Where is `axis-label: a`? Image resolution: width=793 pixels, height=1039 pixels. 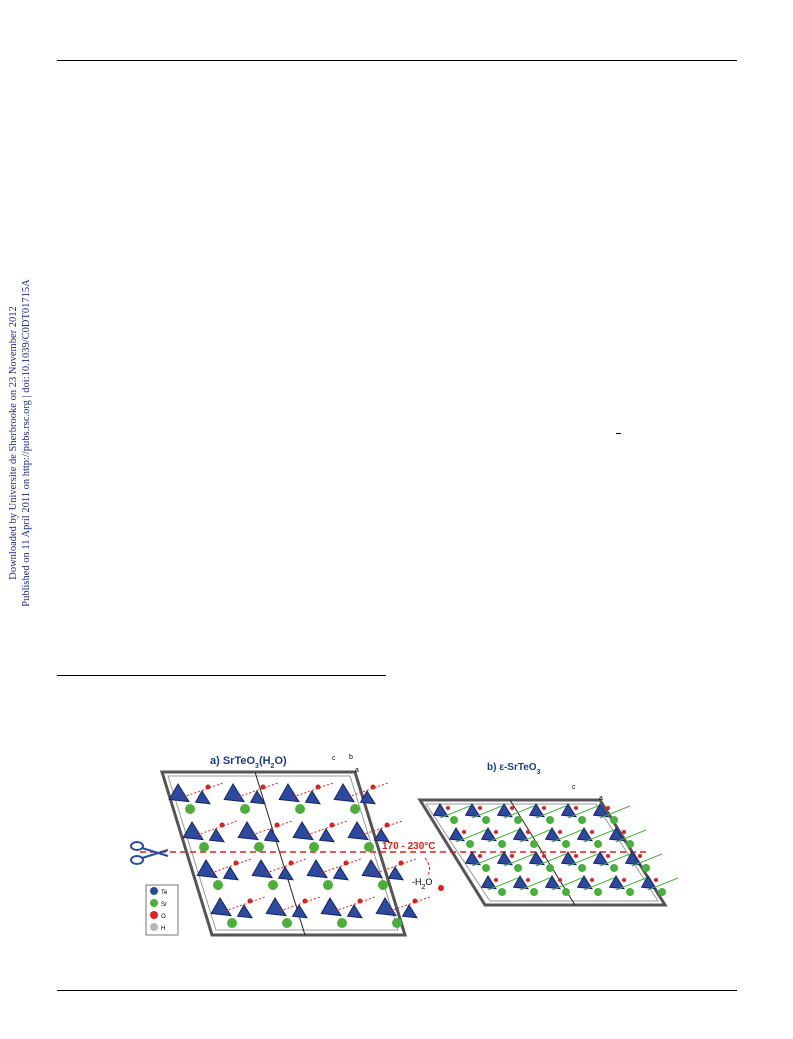 axis-label: a is located at coordinates (357, 770).